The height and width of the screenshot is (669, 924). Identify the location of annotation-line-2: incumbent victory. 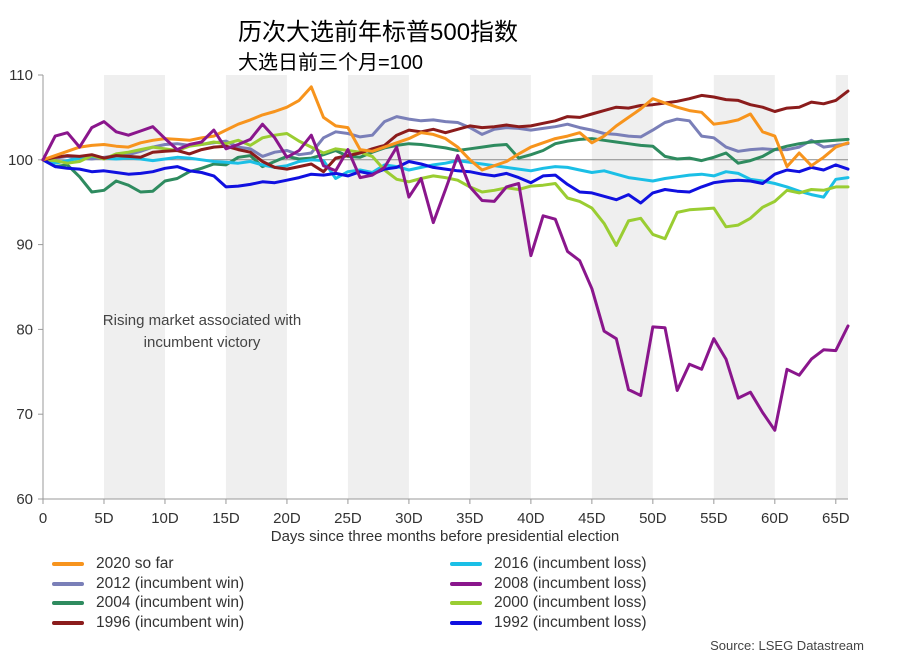
(202, 342).